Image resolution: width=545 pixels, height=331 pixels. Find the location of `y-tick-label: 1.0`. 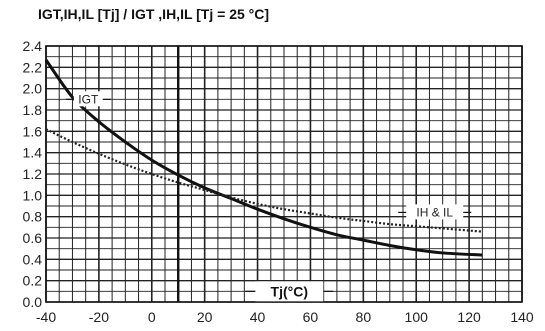

y-tick-label: 1.0 is located at coordinates (33, 195).